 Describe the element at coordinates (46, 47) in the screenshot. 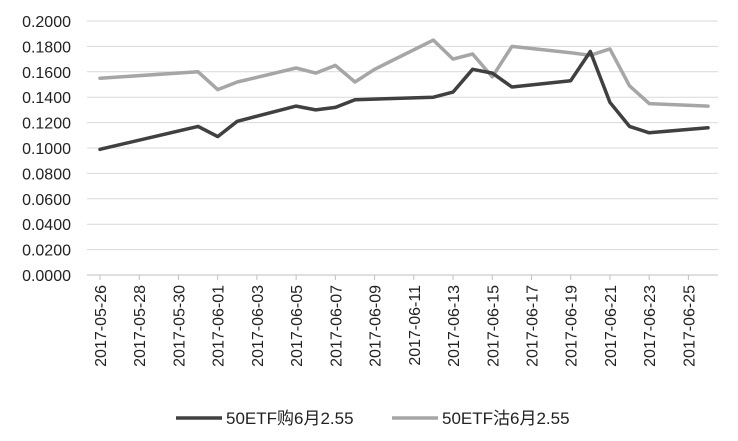

I see `y-tick-label: 0.1800` at that location.